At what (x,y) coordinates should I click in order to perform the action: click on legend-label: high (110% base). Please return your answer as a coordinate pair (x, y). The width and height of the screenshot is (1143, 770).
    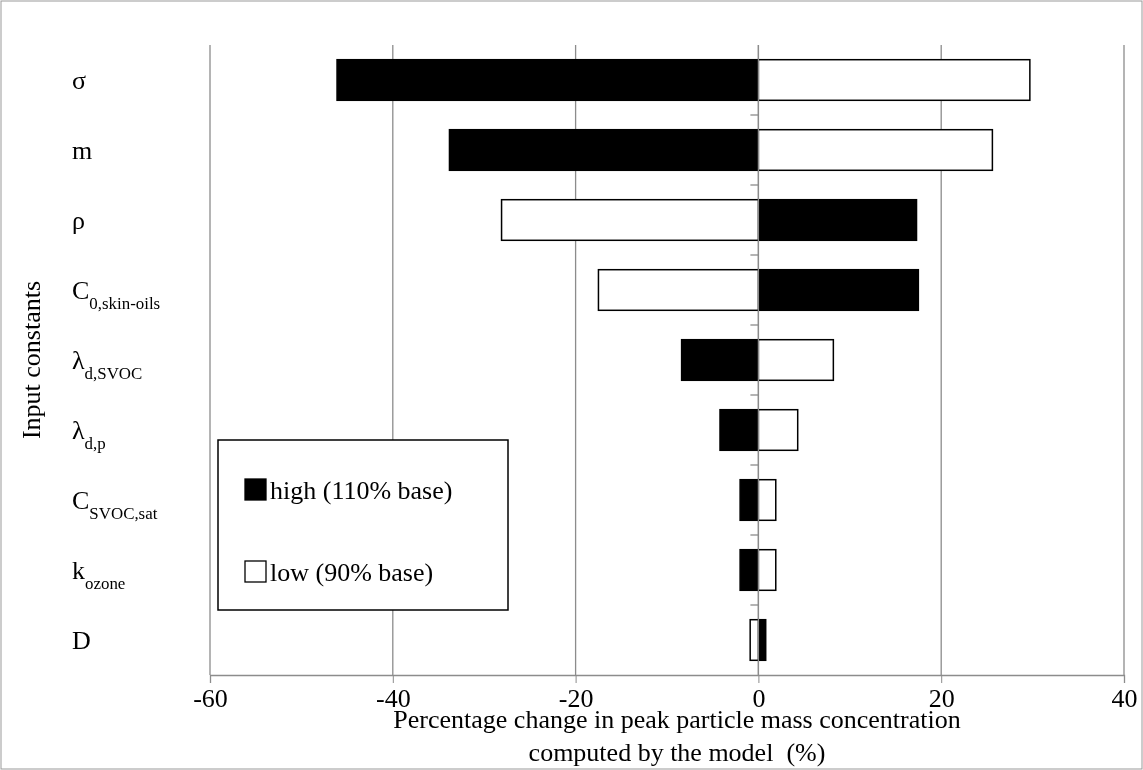
    Looking at the image, I should click on (361, 491).